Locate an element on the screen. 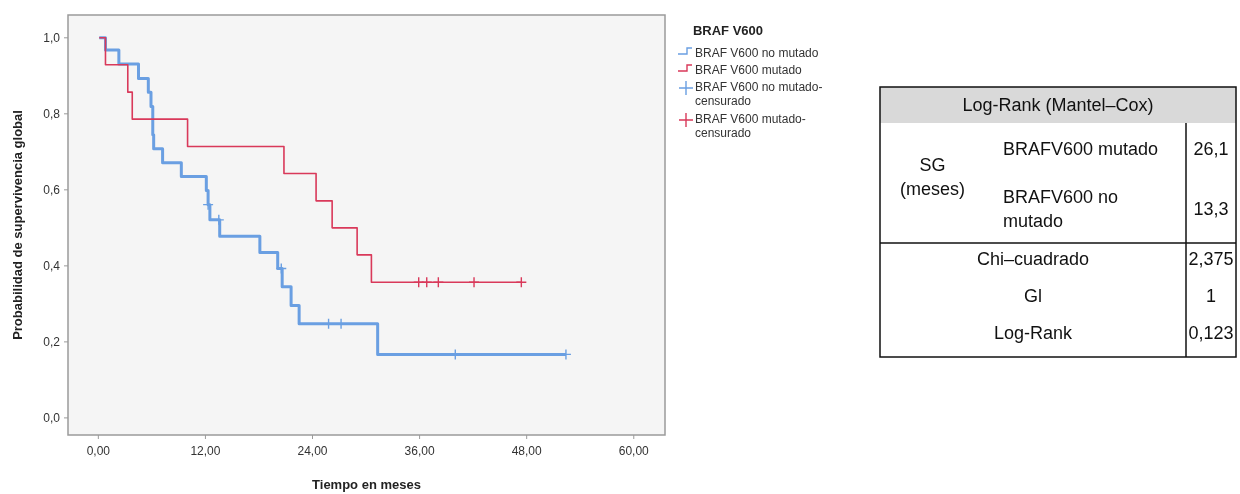  y-tick-label: 0,4 is located at coordinates (52, 266).